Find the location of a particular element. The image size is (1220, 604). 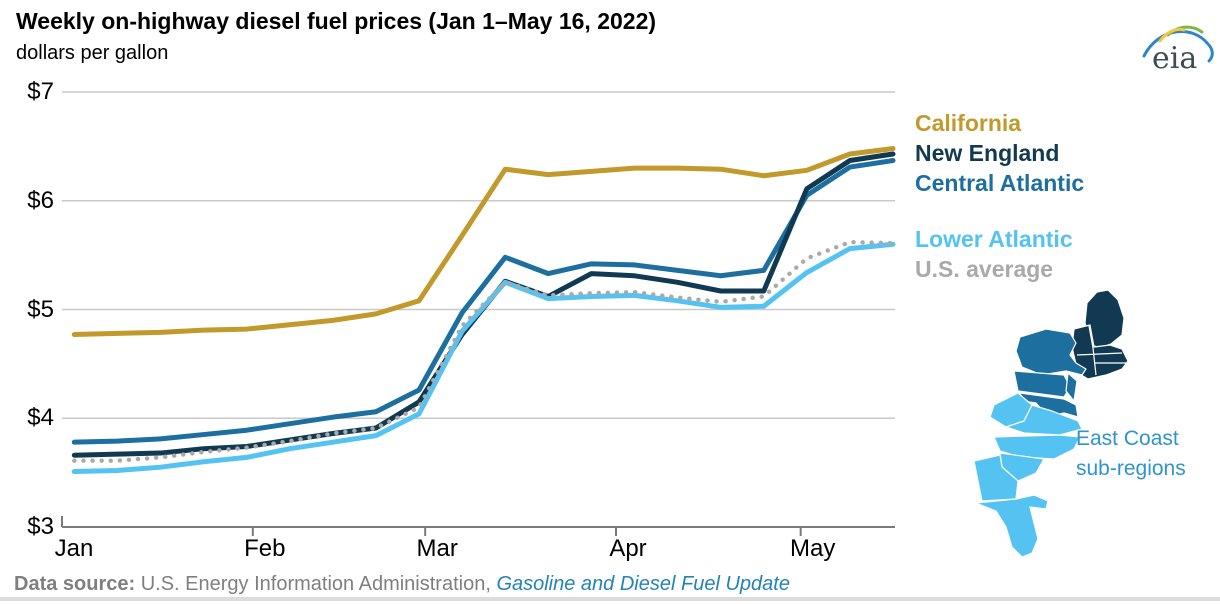

y-axis-tick-label: $4 is located at coordinates (40, 418).